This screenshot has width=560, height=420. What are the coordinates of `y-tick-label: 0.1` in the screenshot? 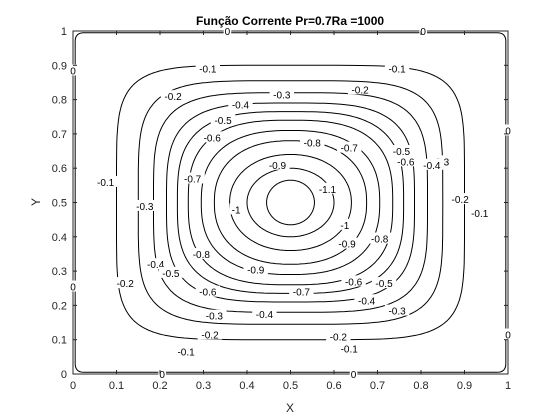 It's located at (59, 341).